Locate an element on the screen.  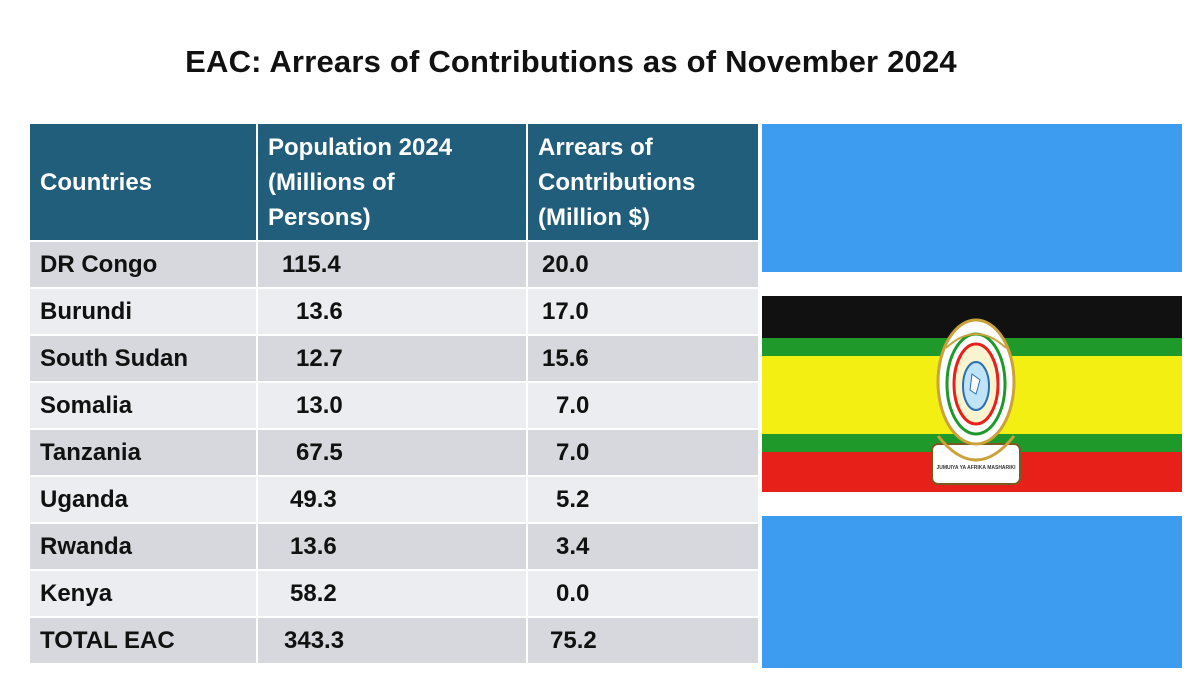
table-row: DR Congo 115.4 20.0 is located at coordinates (394, 264).